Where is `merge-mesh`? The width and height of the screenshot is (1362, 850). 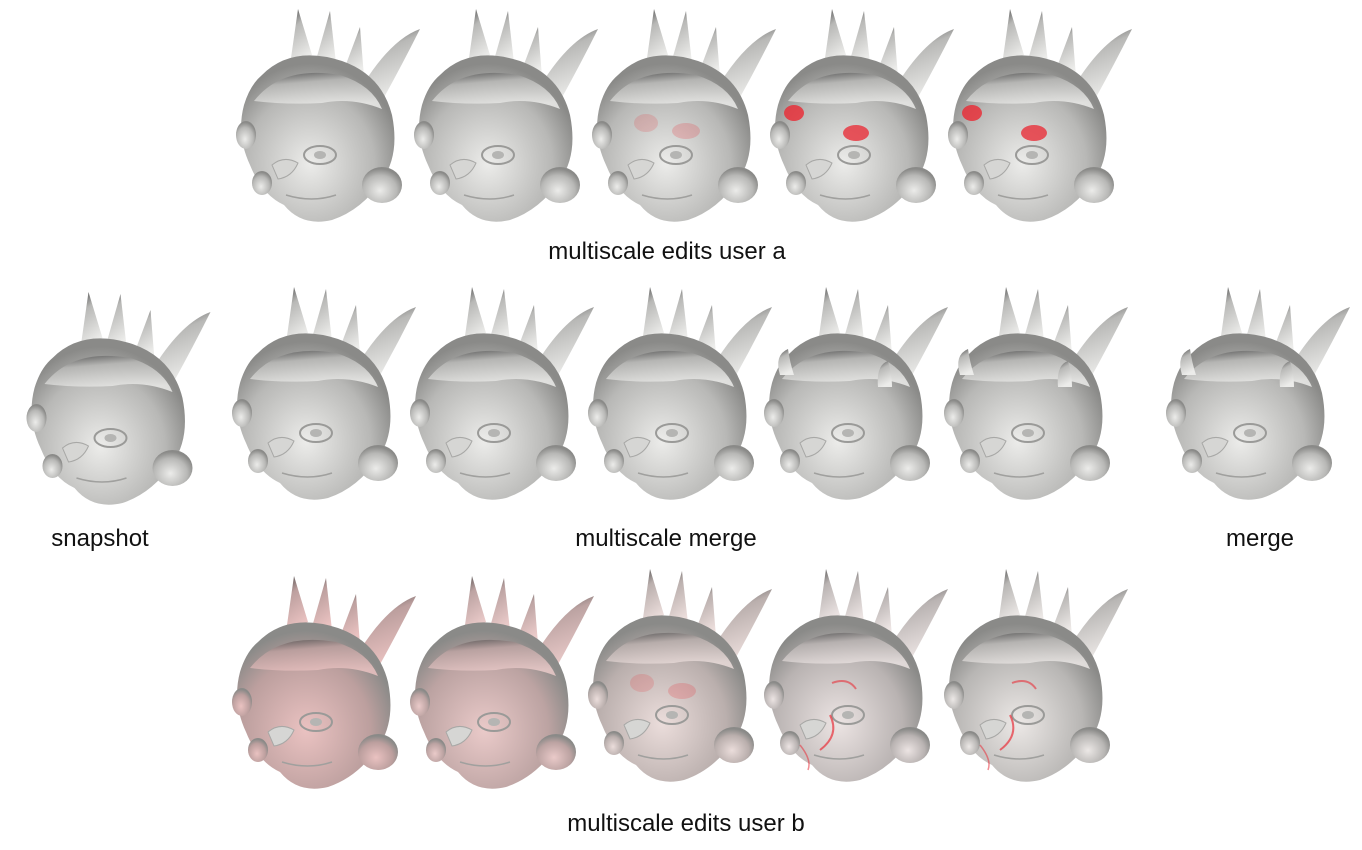
merge-mesh is located at coordinates (1257, 395).